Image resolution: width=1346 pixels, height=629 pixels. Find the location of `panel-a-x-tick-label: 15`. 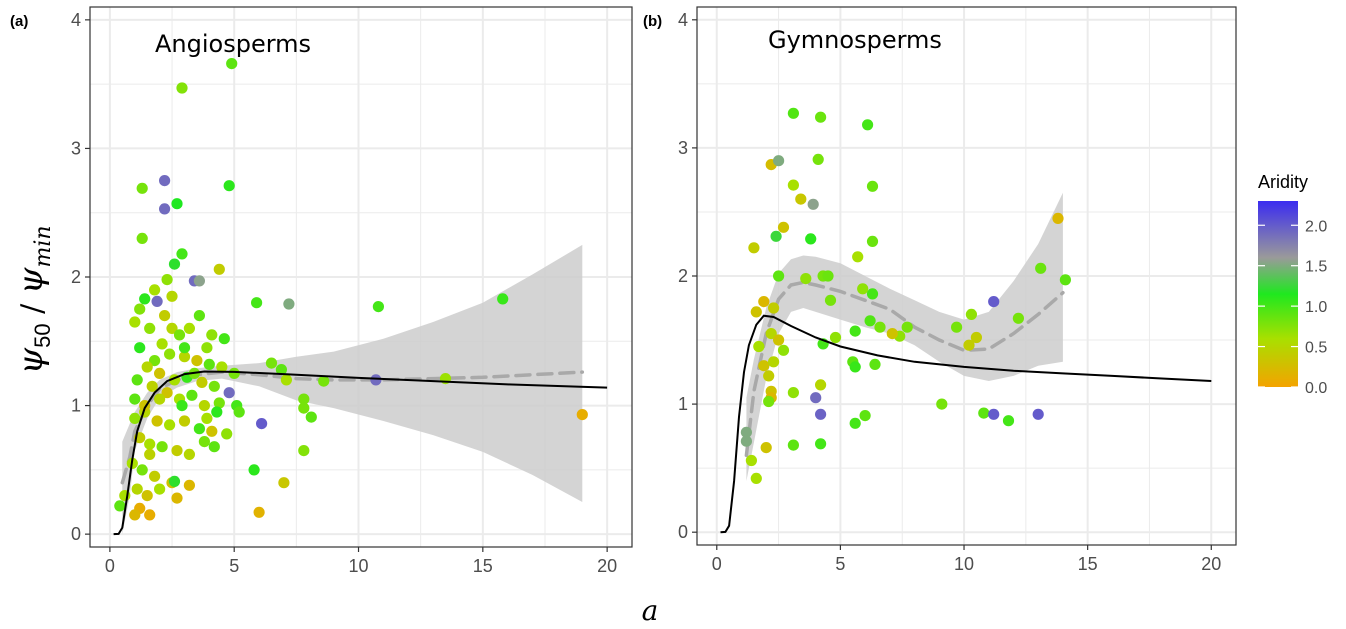

panel-a-x-tick-label: 15 is located at coordinates (483, 566).